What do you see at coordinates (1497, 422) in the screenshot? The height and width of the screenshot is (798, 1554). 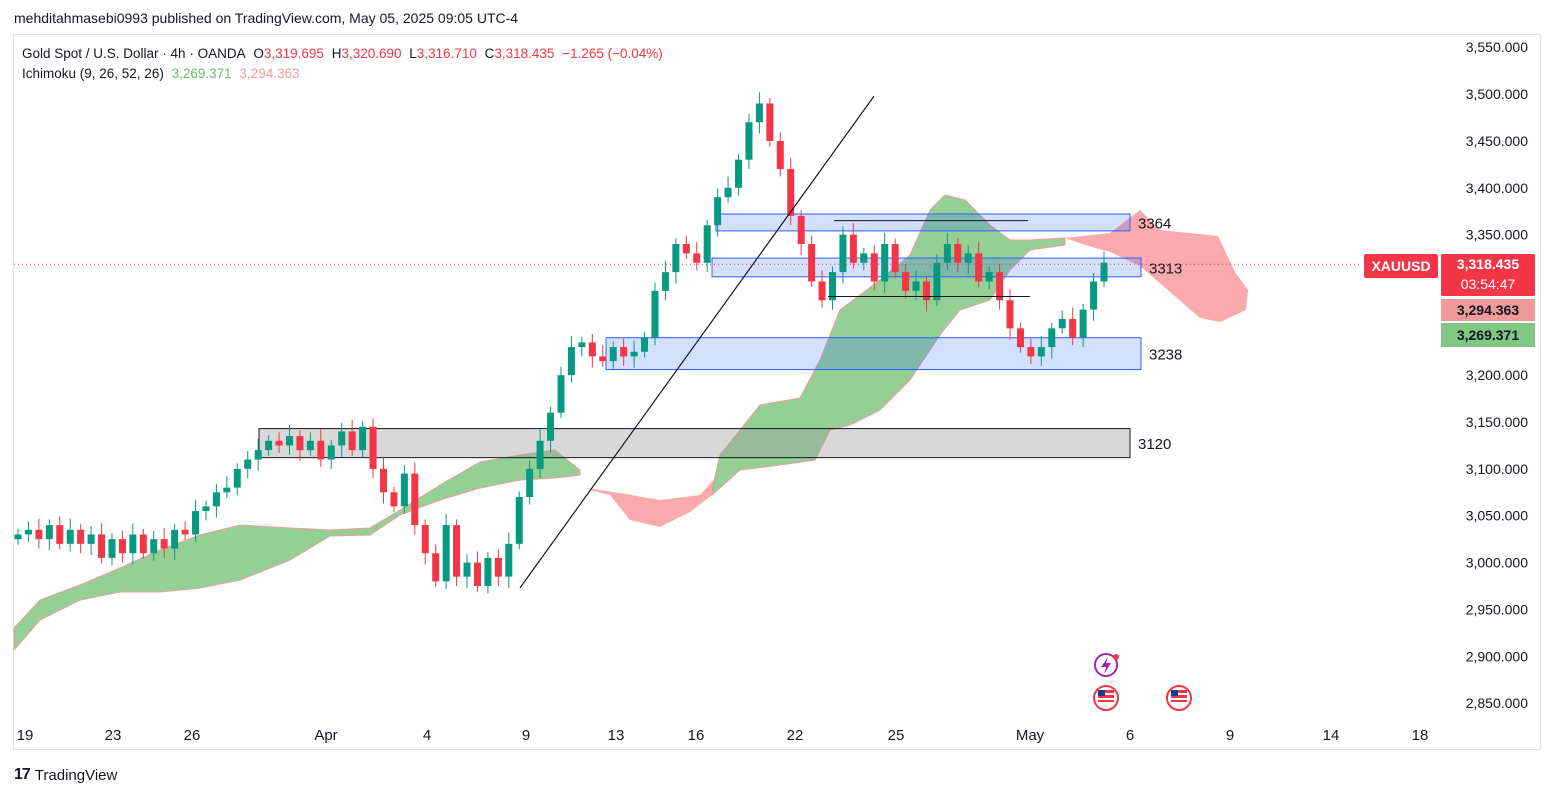 I see `y-tick-label: 3,150.000` at bounding box center [1497, 422].